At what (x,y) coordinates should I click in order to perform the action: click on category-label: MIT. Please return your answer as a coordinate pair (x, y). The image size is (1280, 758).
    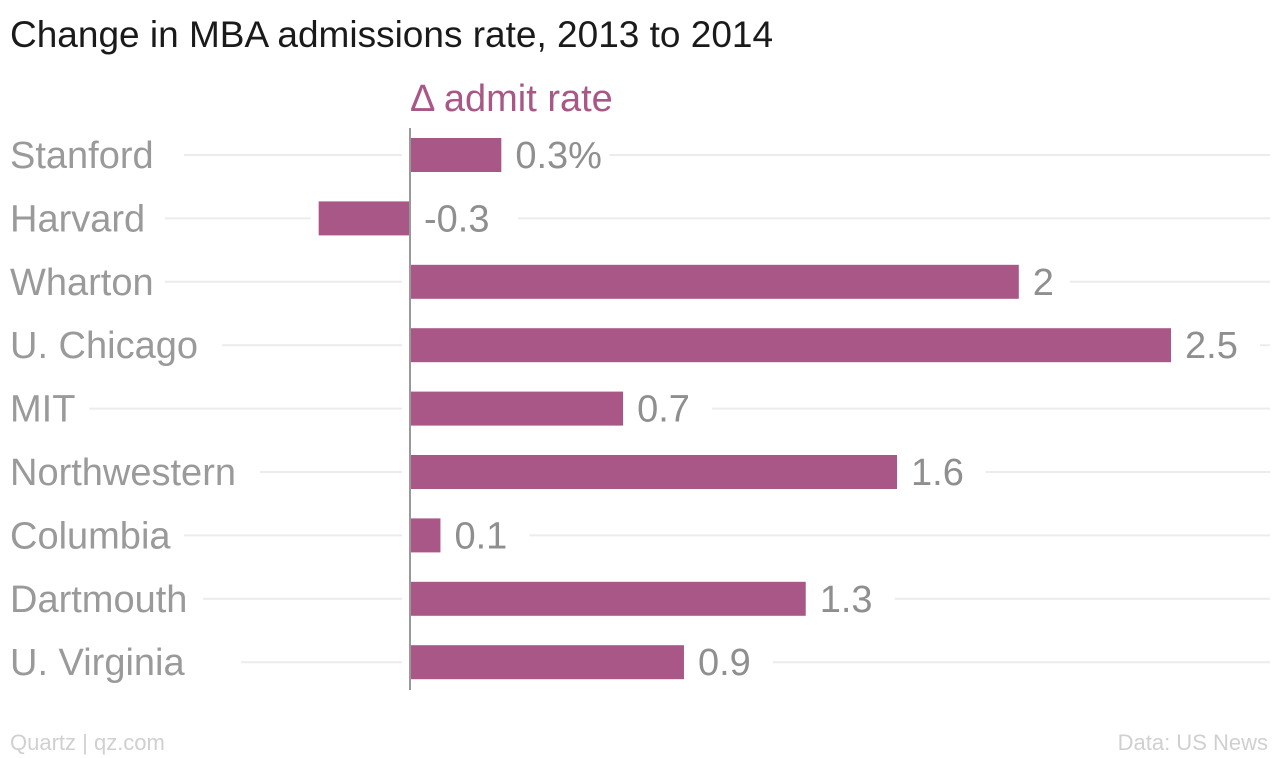
    Looking at the image, I should click on (42, 410).